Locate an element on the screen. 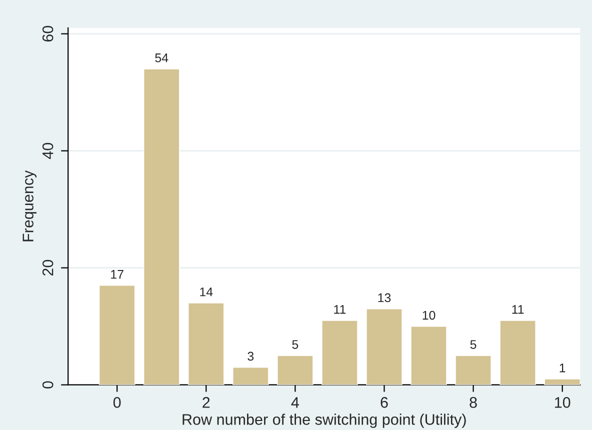 The width and height of the screenshot is (592, 430). x-tick-label: 2 is located at coordinates (206, 402).